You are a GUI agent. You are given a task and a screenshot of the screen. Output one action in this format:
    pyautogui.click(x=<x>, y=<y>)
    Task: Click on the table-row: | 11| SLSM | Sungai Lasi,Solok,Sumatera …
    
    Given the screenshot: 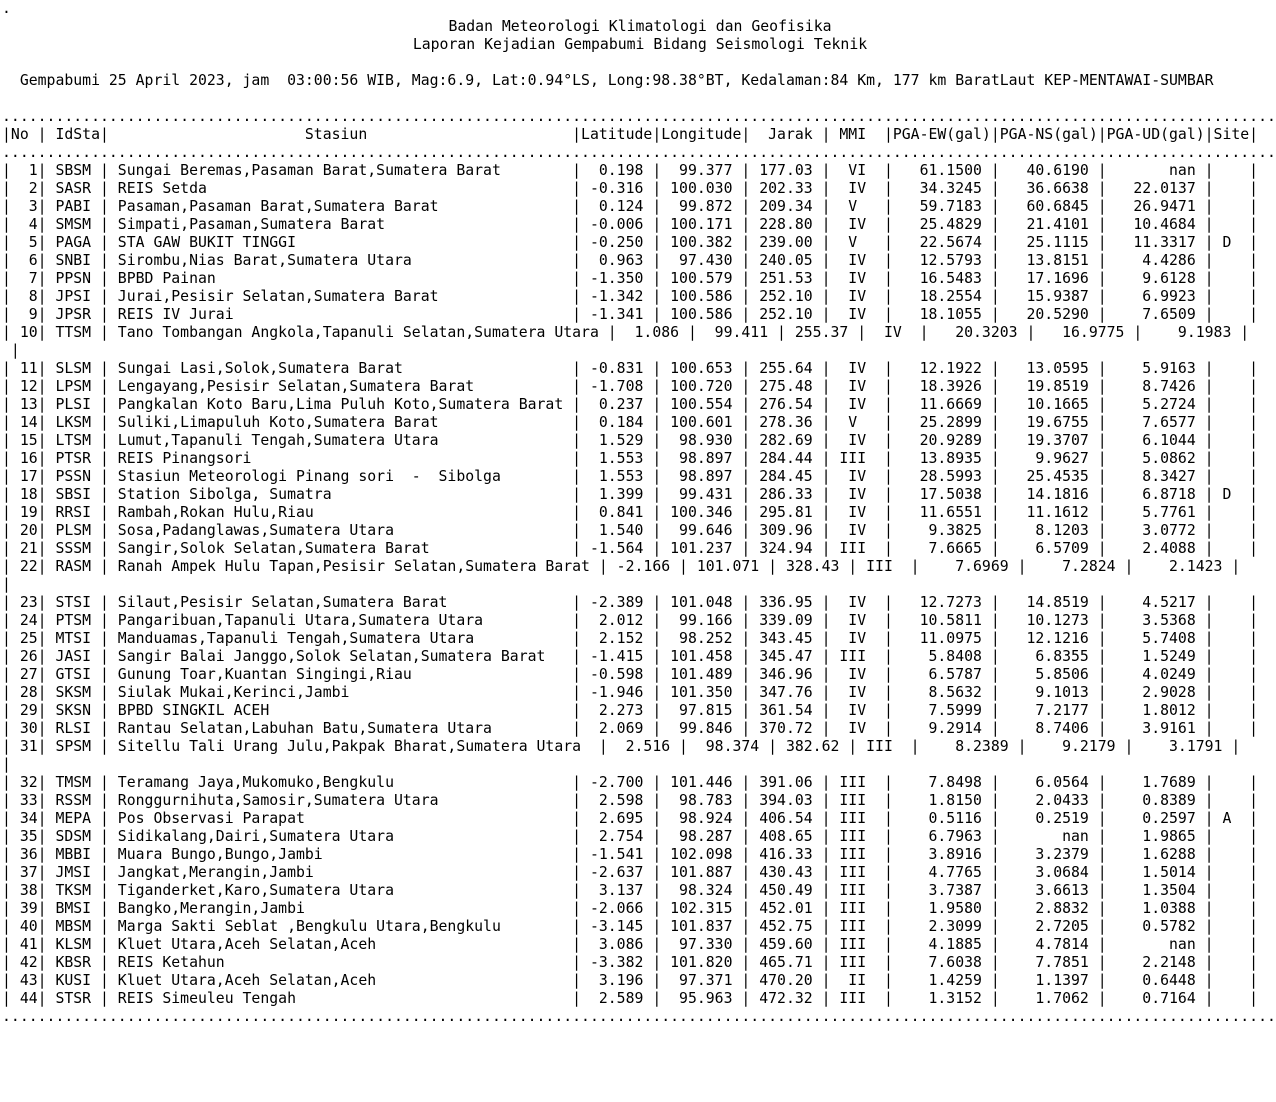 What is the action you would take?
    pyautogui.click(x=630, y=368)
    